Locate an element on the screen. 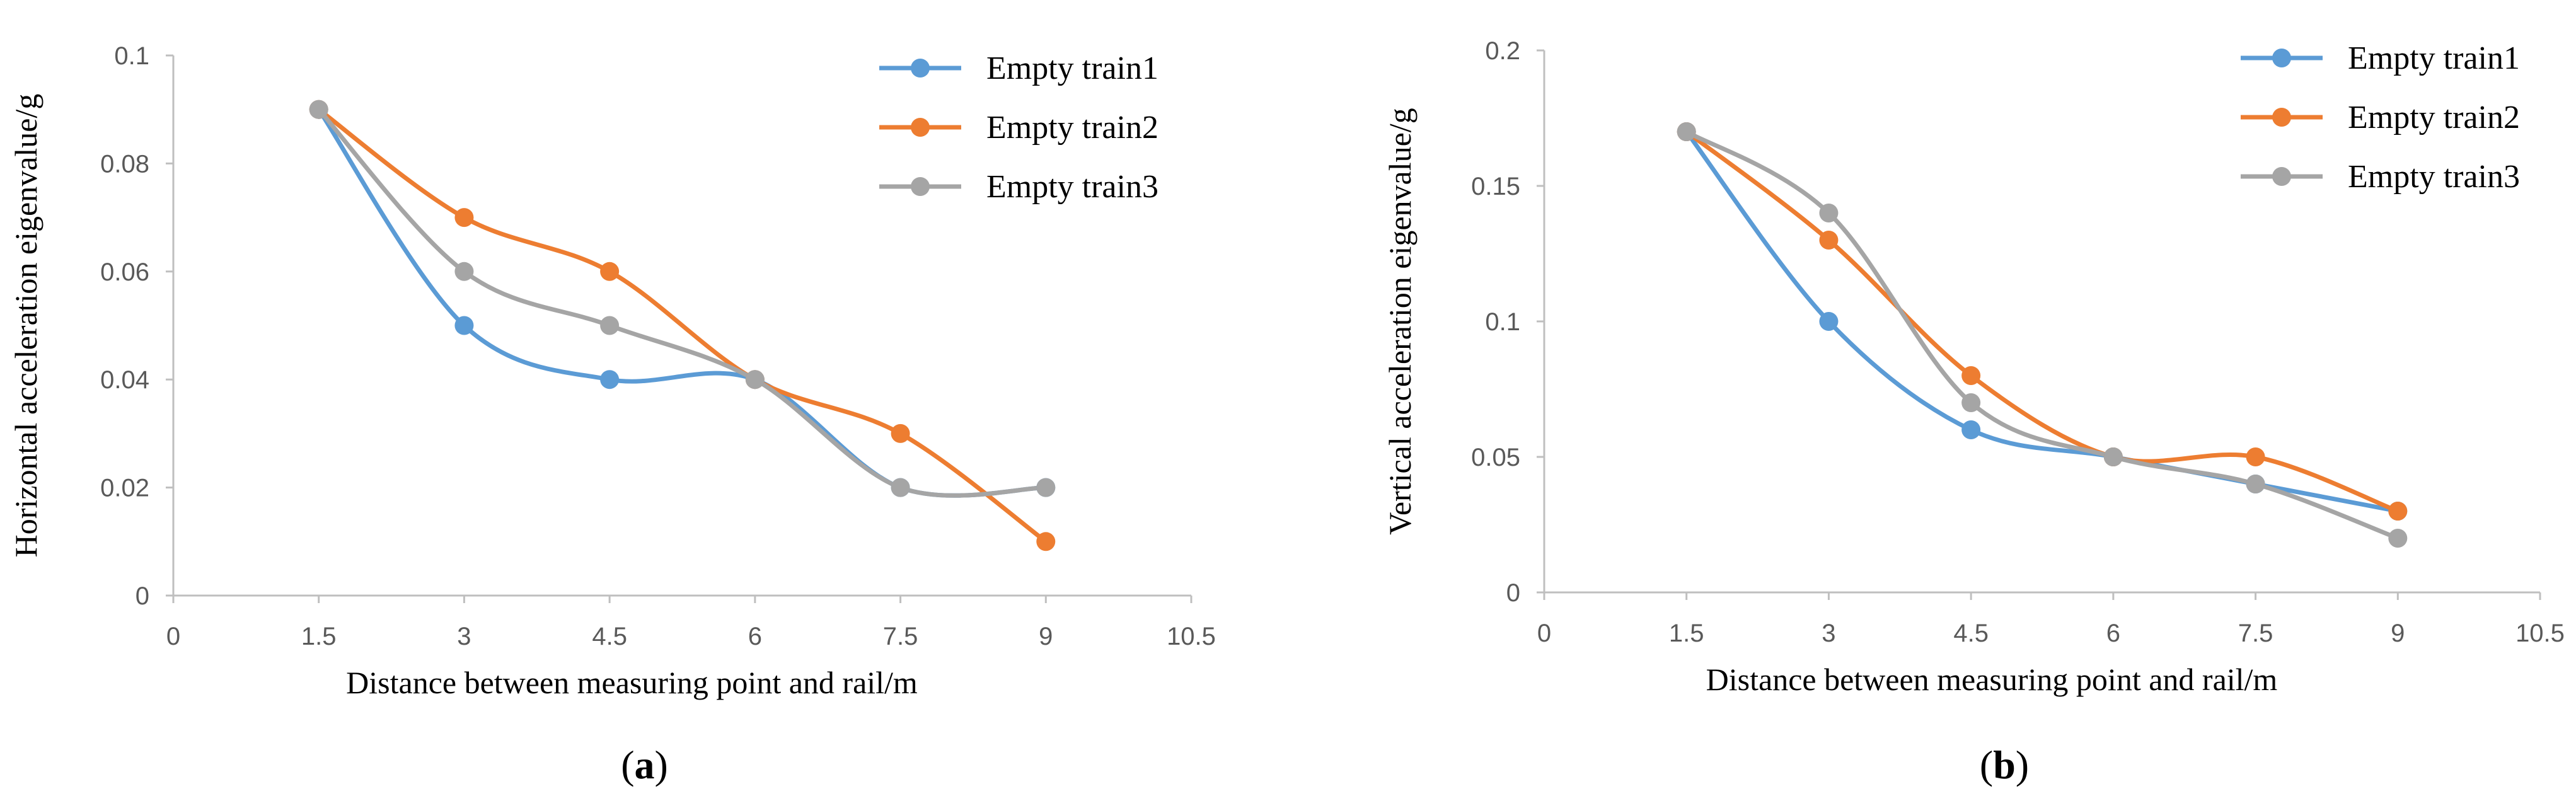  y-axis-title: Vertical acceleration eigenvalue/g is located at coordinates (1400, 321).